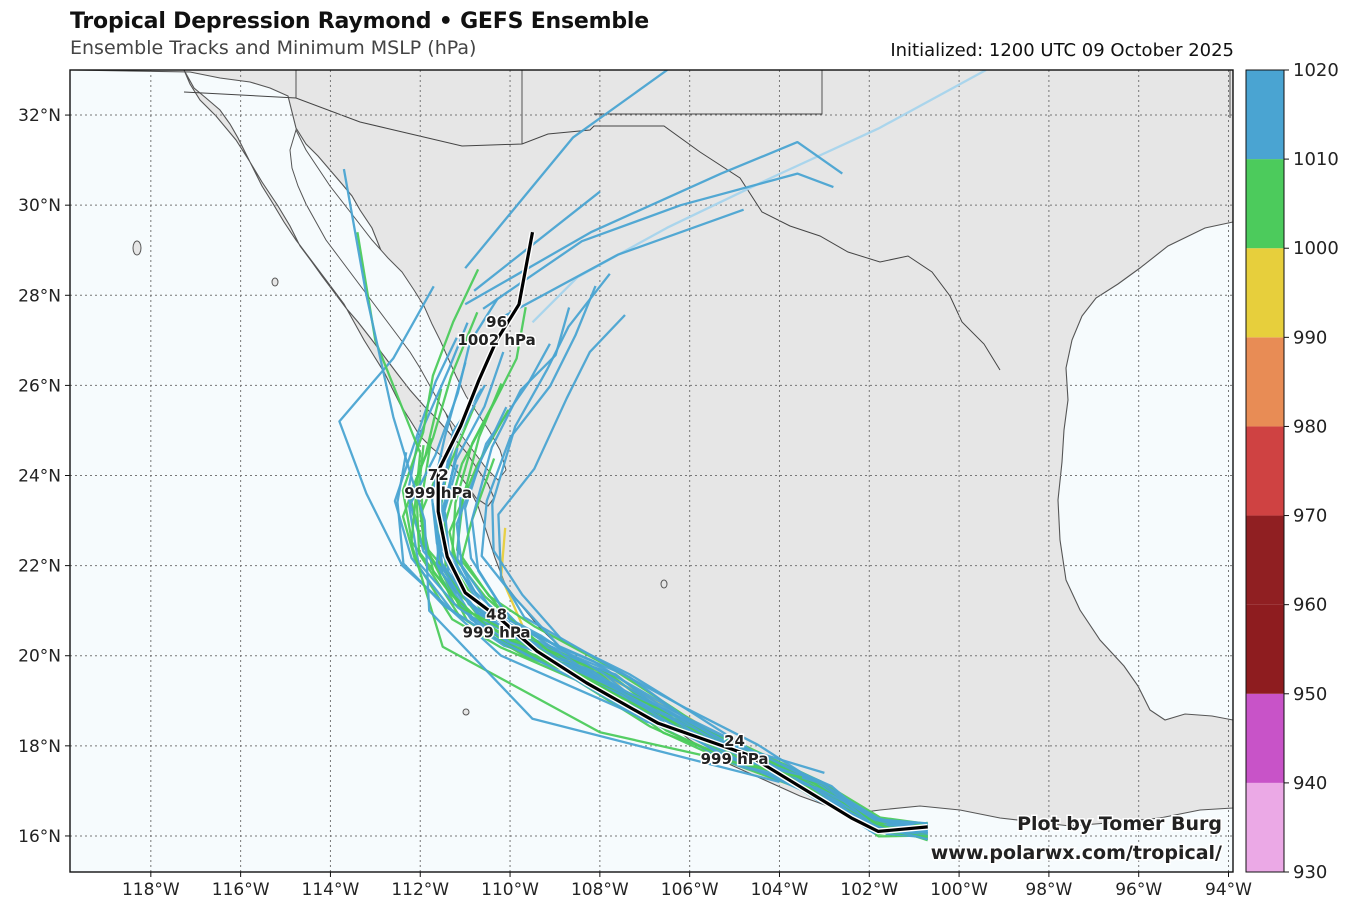 The width and height of the screenshot is (1354, 912). What do you see at coordinates (1048, 890) in the screenshot?
I see `lon-tick-label: 98°W` at bounding box center [1048, 890].